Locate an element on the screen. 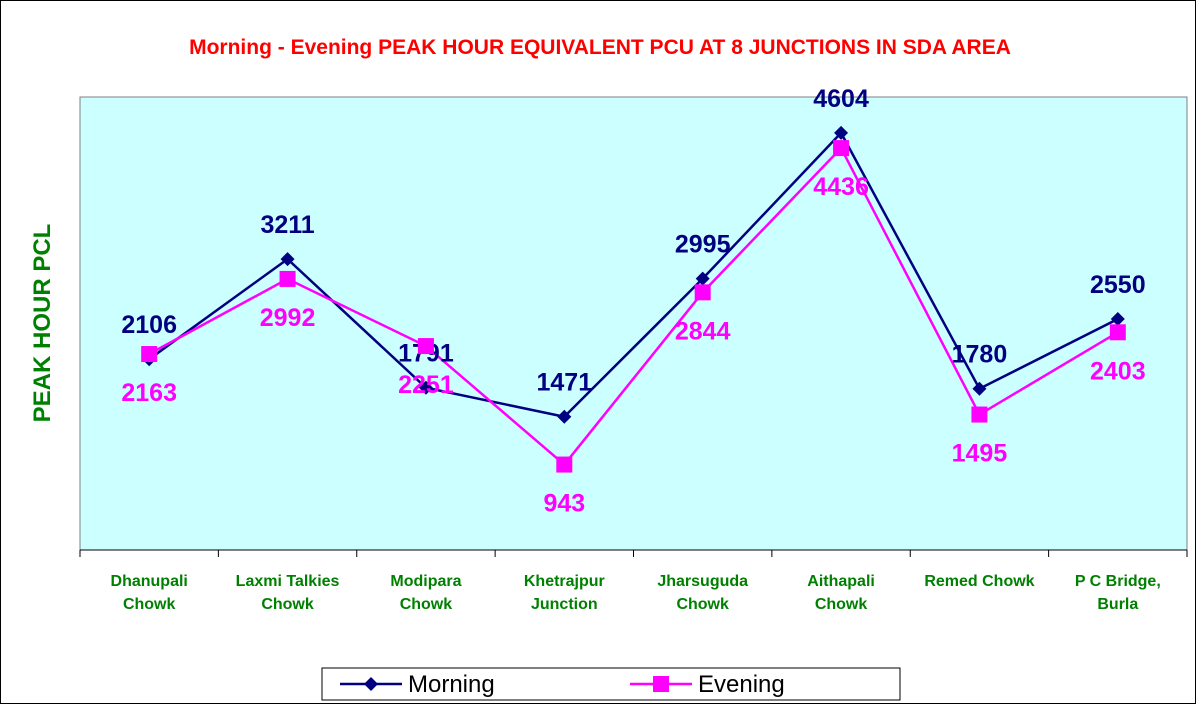  data-label: 1495 is located at coordinates (980, 454).